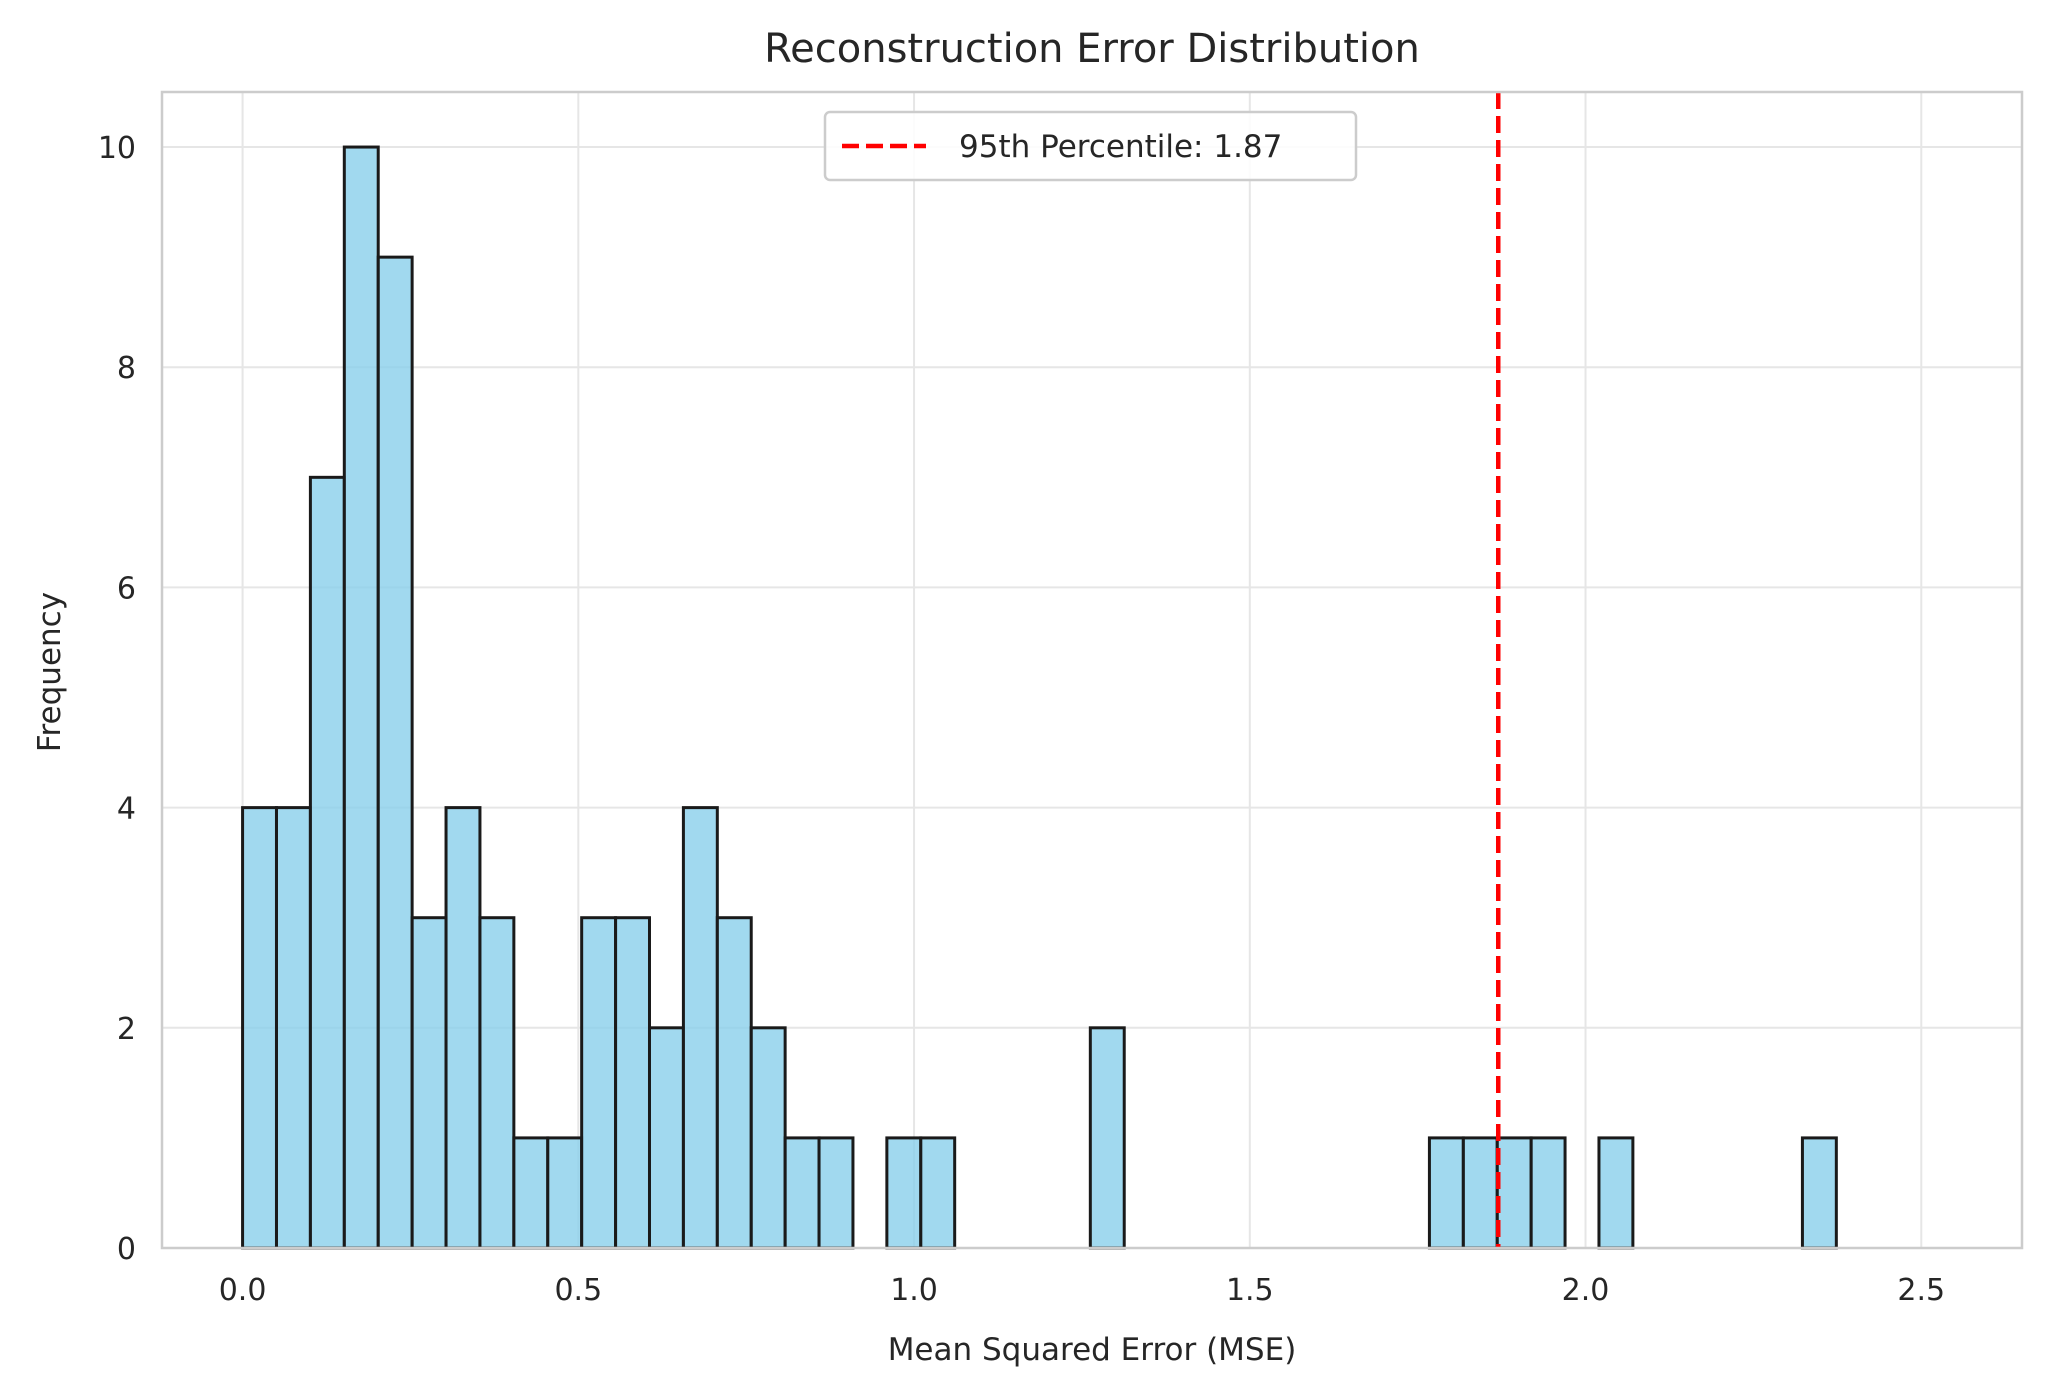  What do you see at coordinates (578, 1290) in the screenshot?
I see `x-tick-label-1: 0.5` at bounding box center [578, 1290].